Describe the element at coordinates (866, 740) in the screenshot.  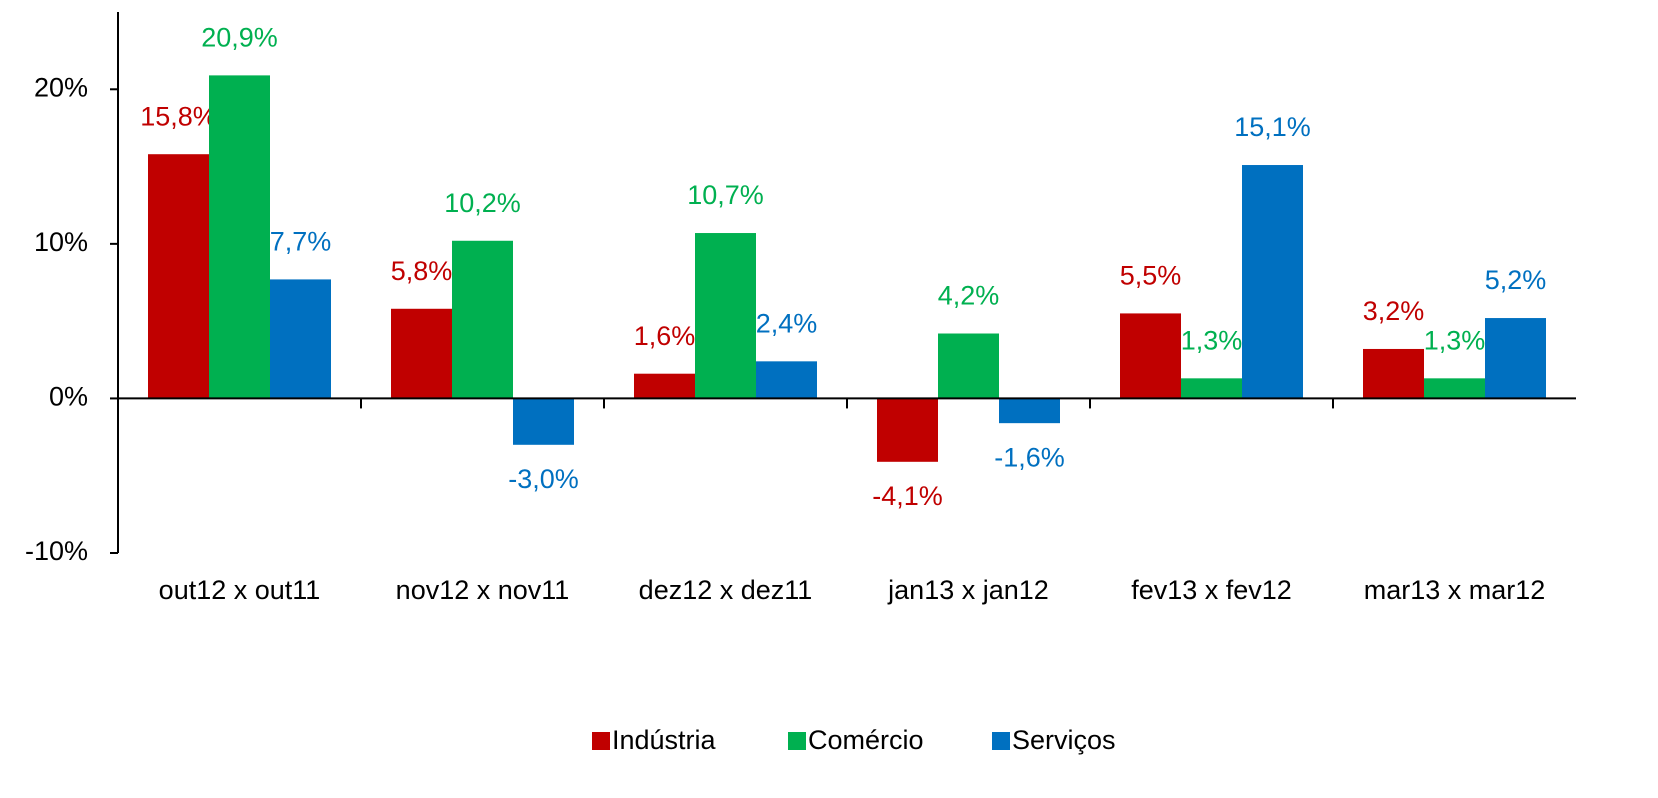
I see `legend-label: Comércio` at that location.